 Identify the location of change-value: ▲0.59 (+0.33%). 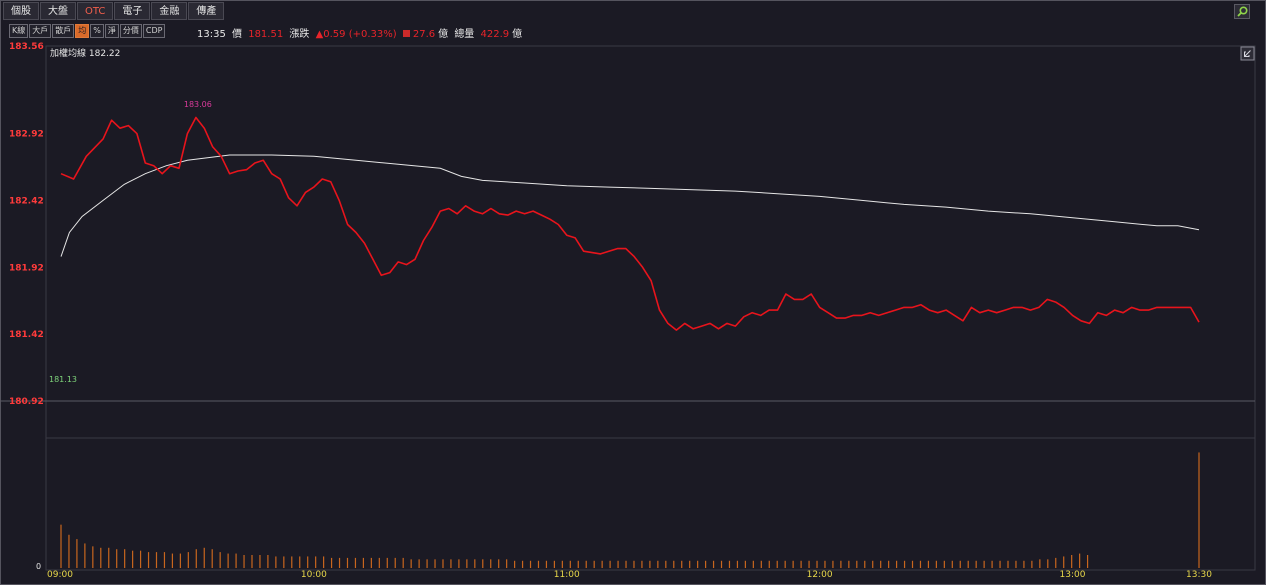
(356, 34).